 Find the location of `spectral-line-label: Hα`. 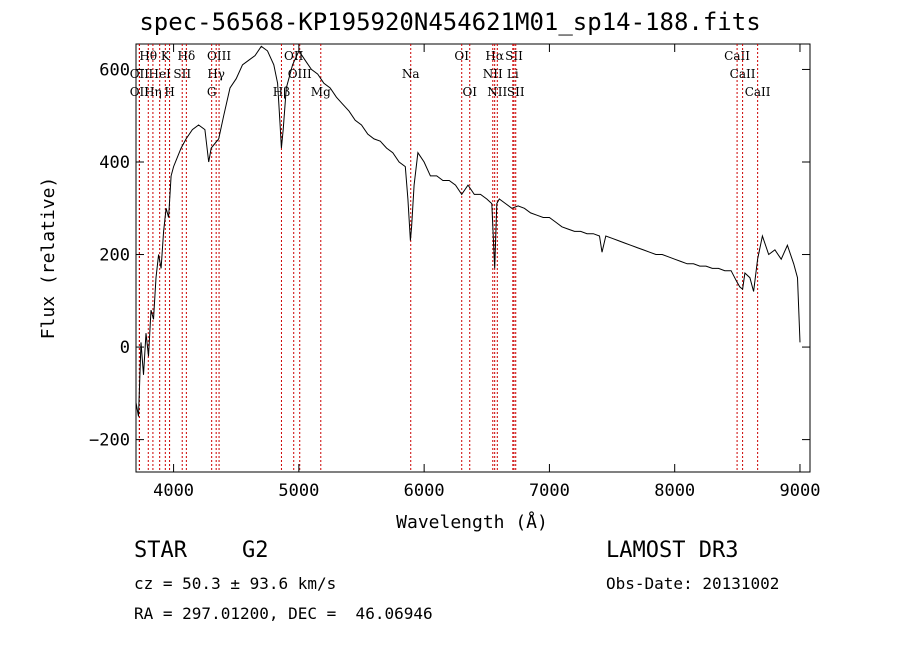

spectral-line-label: Hα is located at coordinates (494, 56).